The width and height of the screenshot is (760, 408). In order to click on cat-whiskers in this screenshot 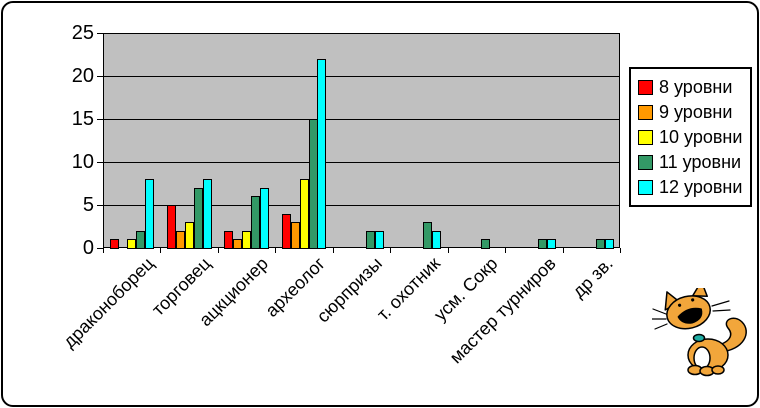, I will do `click(691, 315)`.